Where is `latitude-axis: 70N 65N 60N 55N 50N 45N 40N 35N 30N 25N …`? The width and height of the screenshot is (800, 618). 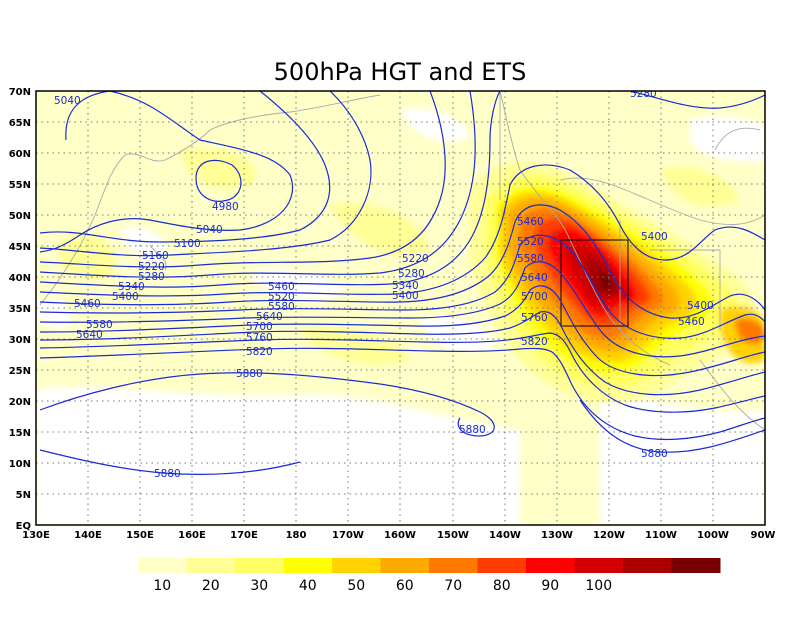
latitude-axis: 70N 65N 60N 55N 50N 45N 40N 35N 30N 25N … is located at coordinates (20, 309).